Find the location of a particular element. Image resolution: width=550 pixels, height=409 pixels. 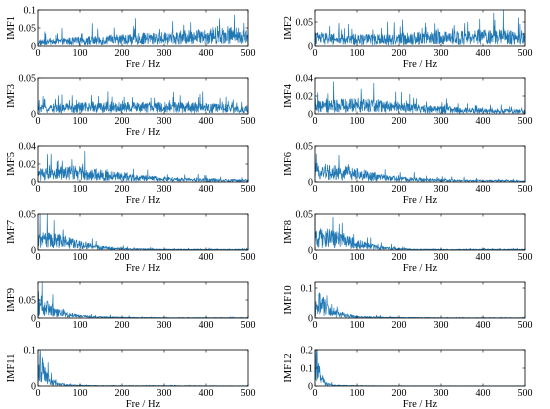

y-axis-label: IMF4 is located at coordinates (288, 95).